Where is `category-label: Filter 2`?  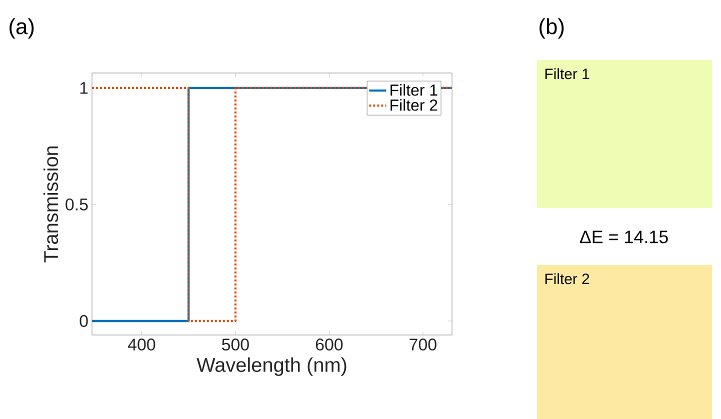 category-label: Filter 2 is located at coordinates (567, 278).